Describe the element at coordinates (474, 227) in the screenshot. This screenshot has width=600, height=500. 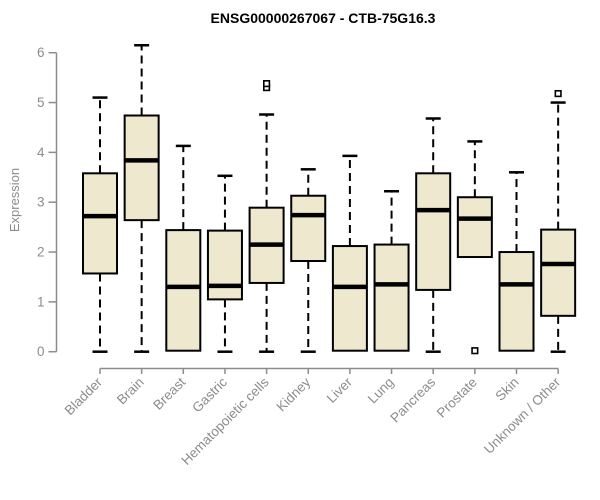
I see `box-prostate` at that location.